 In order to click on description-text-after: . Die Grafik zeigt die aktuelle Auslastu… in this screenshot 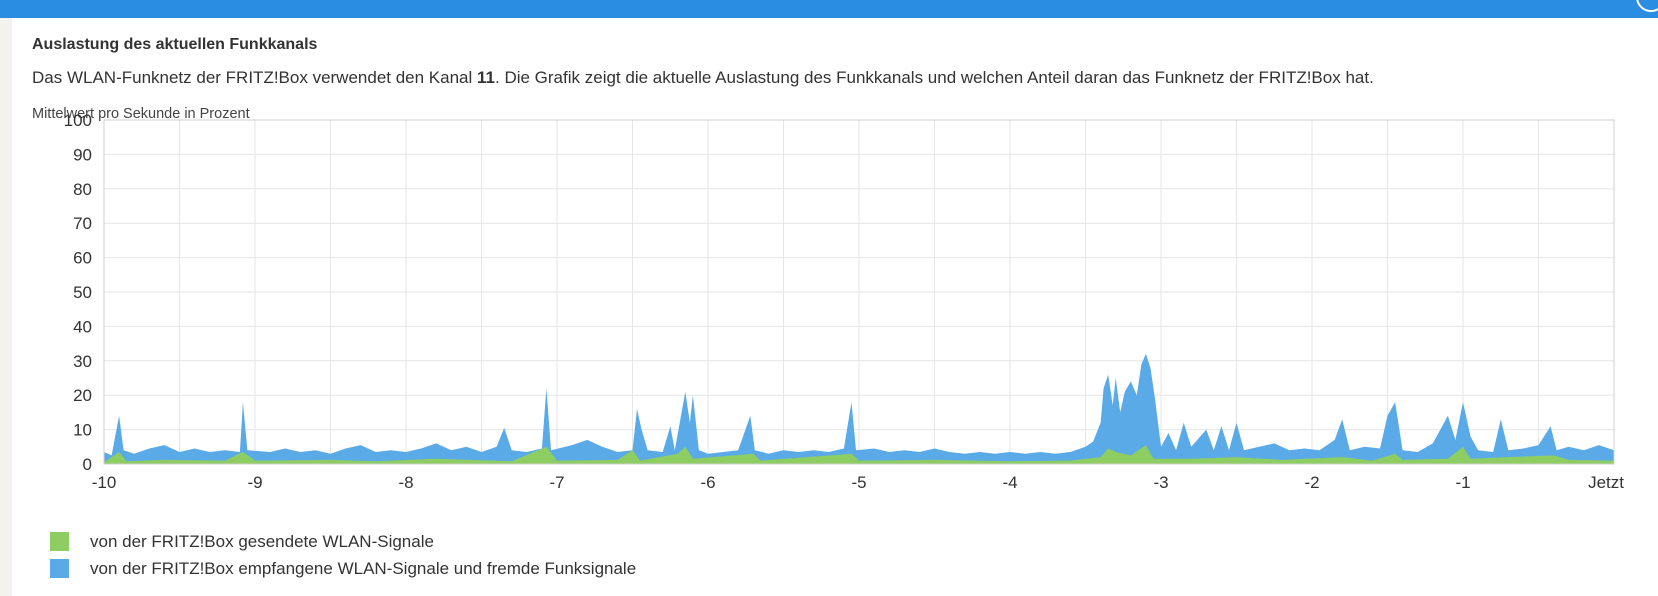, I will do `click(934, 77)`.